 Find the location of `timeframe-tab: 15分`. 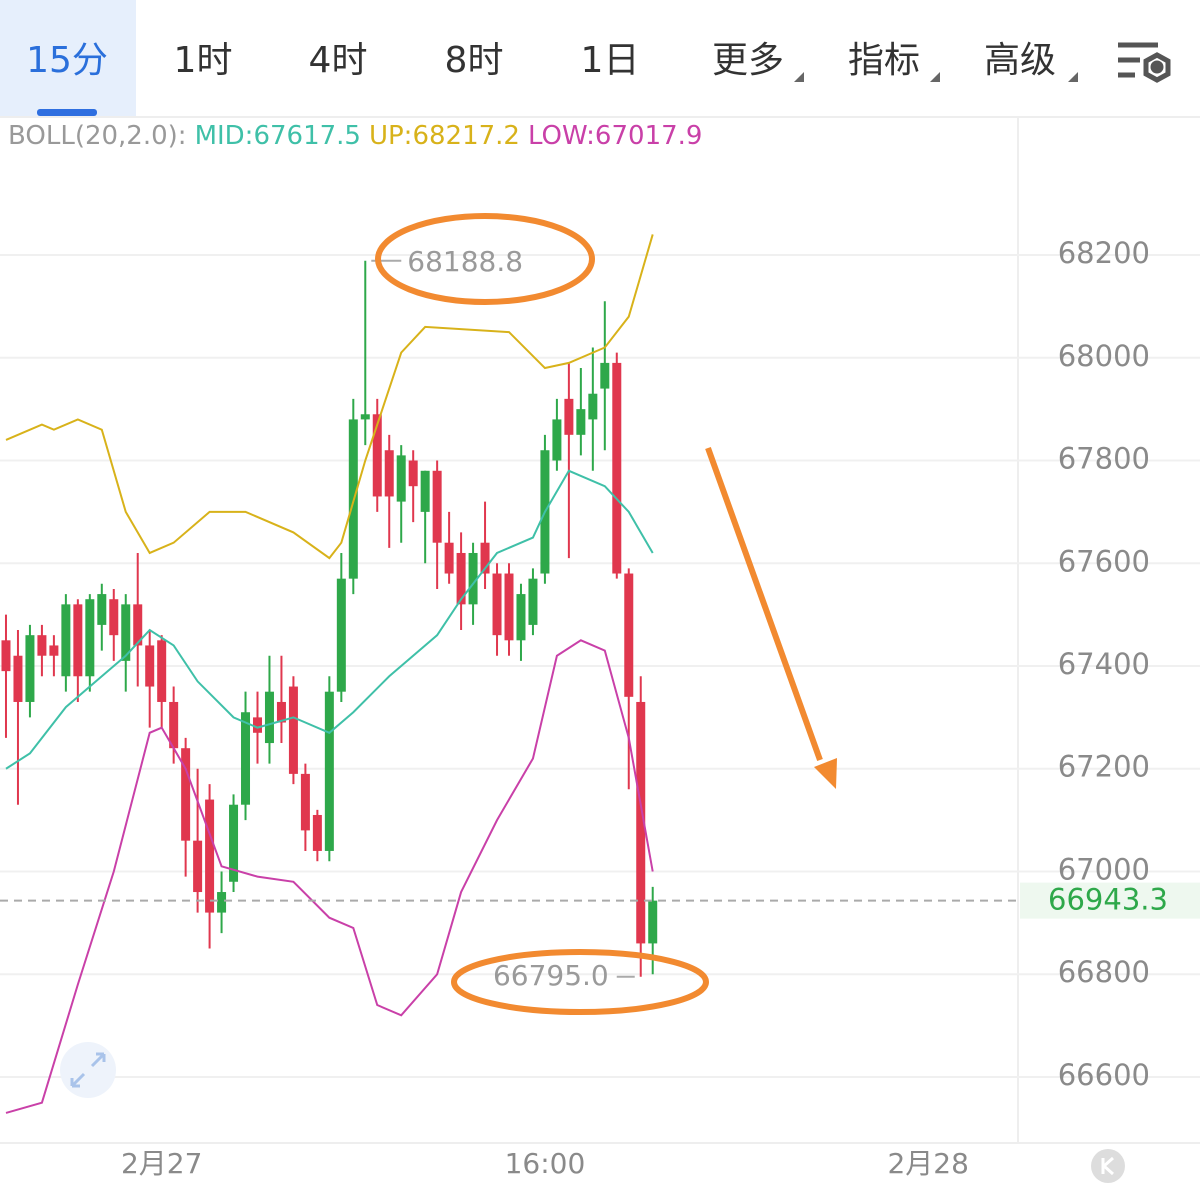

timeframe-tab: 15分 is located at coordinates (67, 60).